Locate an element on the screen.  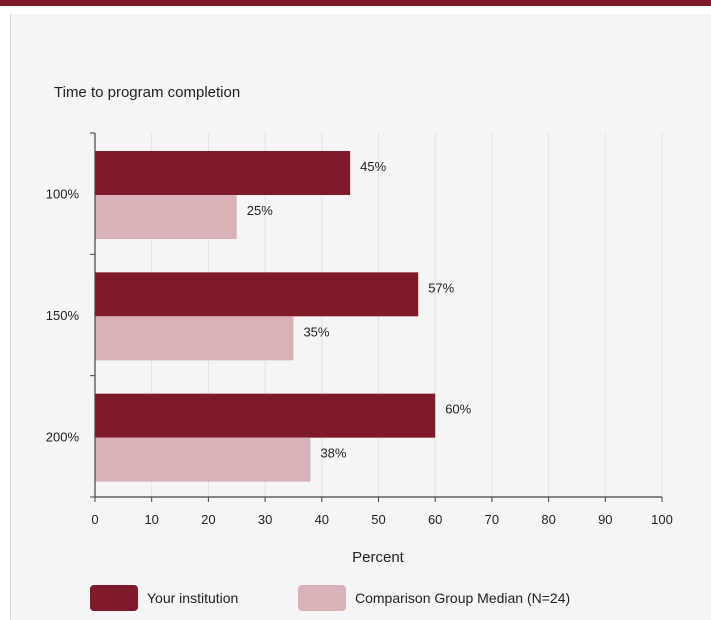
data-label: 45% is located at coordinates (373, 166).